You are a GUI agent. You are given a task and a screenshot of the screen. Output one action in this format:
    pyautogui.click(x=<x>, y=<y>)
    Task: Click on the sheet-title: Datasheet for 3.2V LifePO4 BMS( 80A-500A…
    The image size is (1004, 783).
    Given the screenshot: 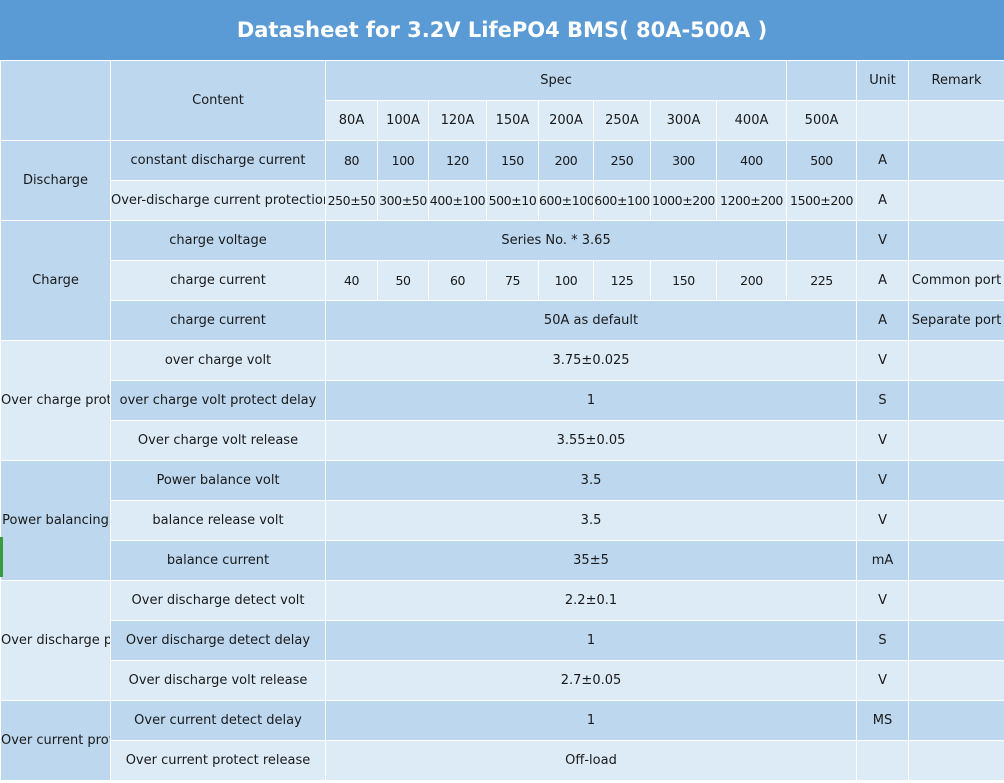 What is the action you would take?
    pyautogui.click(x=502, y=30)
    